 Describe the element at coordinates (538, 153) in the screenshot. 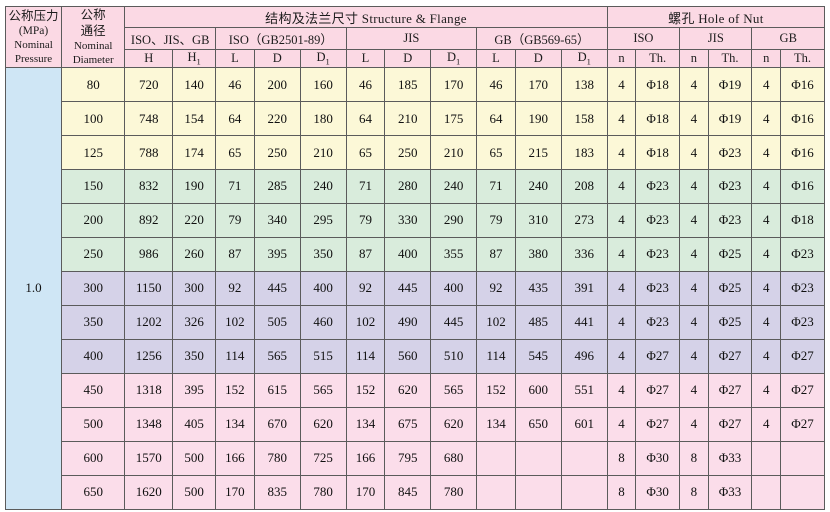

I see `cell-d-9: 215` at that location.